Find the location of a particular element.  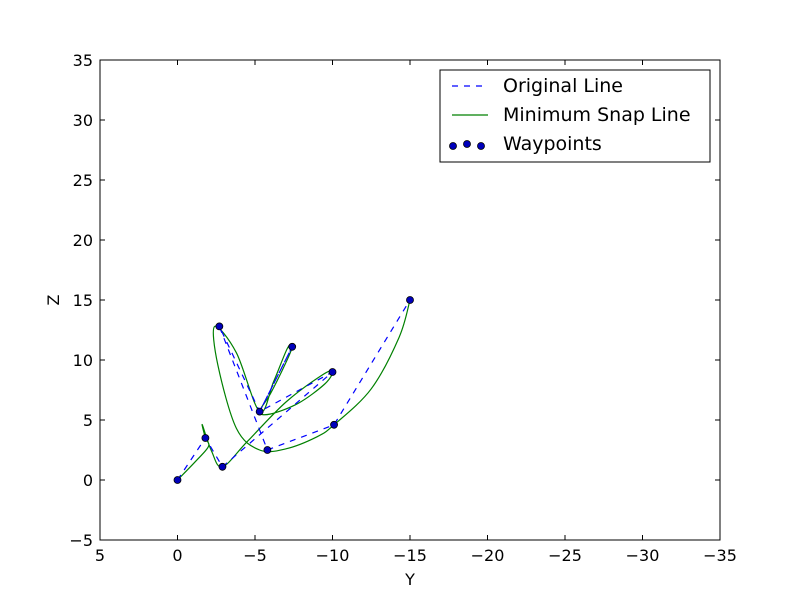

x-tick-label: 5 is located at coordinates (100, 555).